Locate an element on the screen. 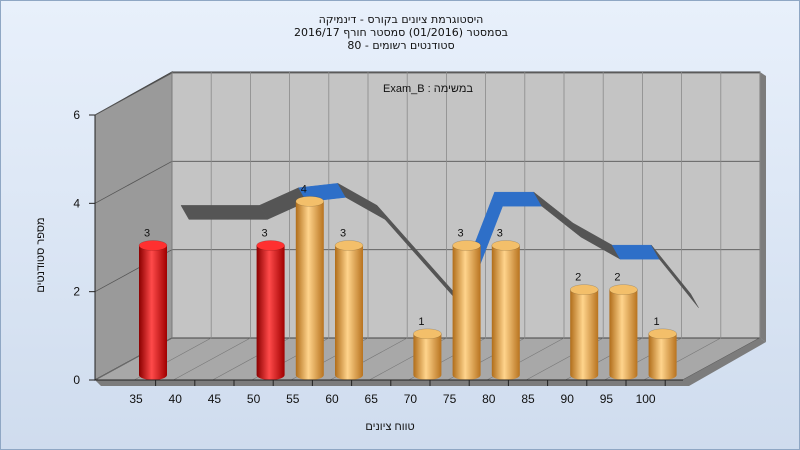 This screenshot has width=800, height=450. x-tick-label: 50 is located at coordinates (254, 399).